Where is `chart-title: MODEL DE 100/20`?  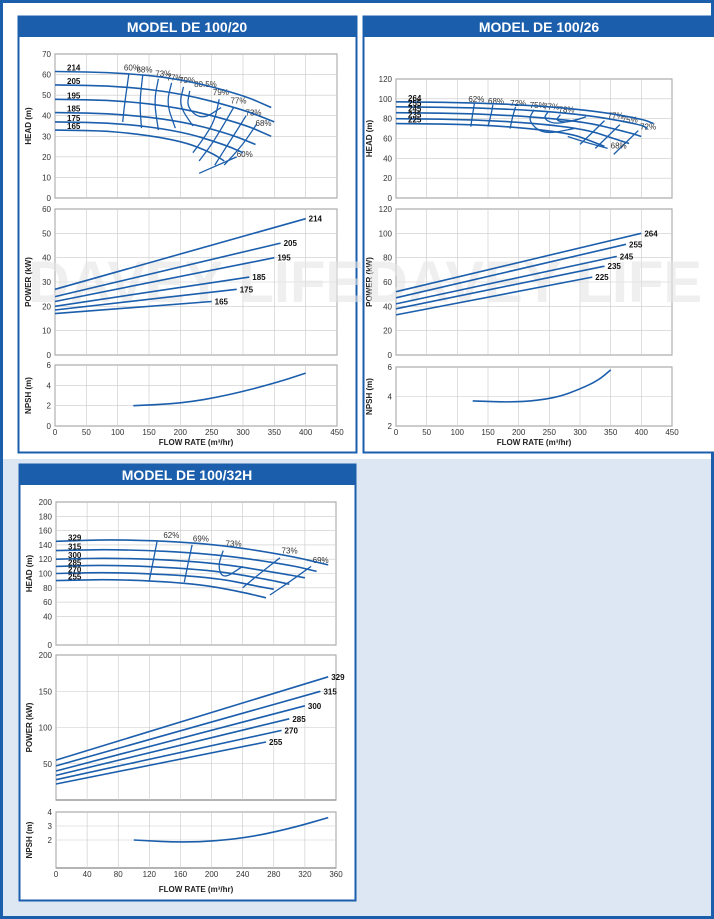 chart-title: MODEL DE 100/20 is located at coordinates (187, 27).